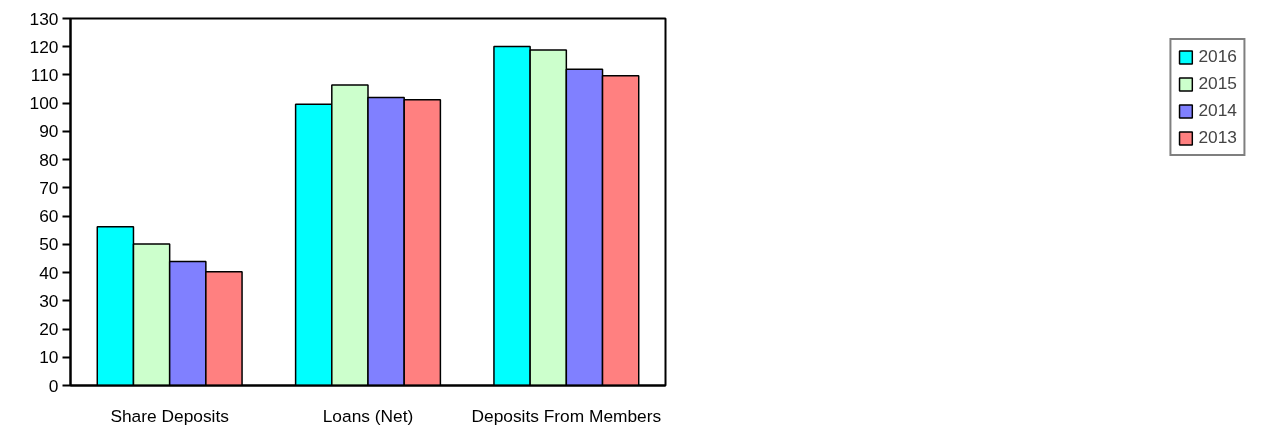  Describe the element at coordinates (49, 131) in the screenshot. I see `y-tick-label: 90` at that location.